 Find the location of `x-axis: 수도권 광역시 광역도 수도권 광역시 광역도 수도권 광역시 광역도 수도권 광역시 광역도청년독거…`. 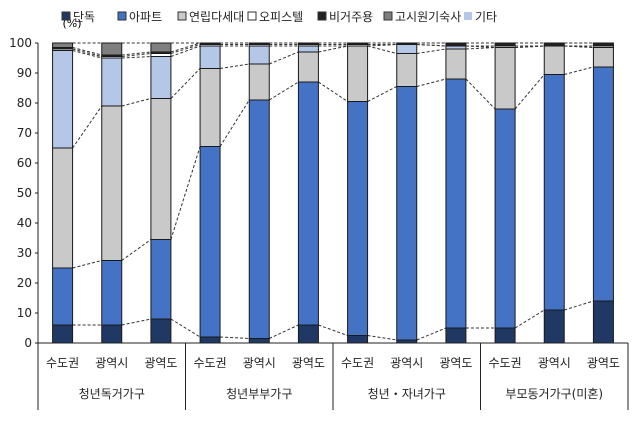

x-axis: 수도권 광역시 광역도 수도권 광역시 광역도 수도권 광역시 광역도 수도권 광역시 광역도청년독거… is located at coordinates (333, 376).